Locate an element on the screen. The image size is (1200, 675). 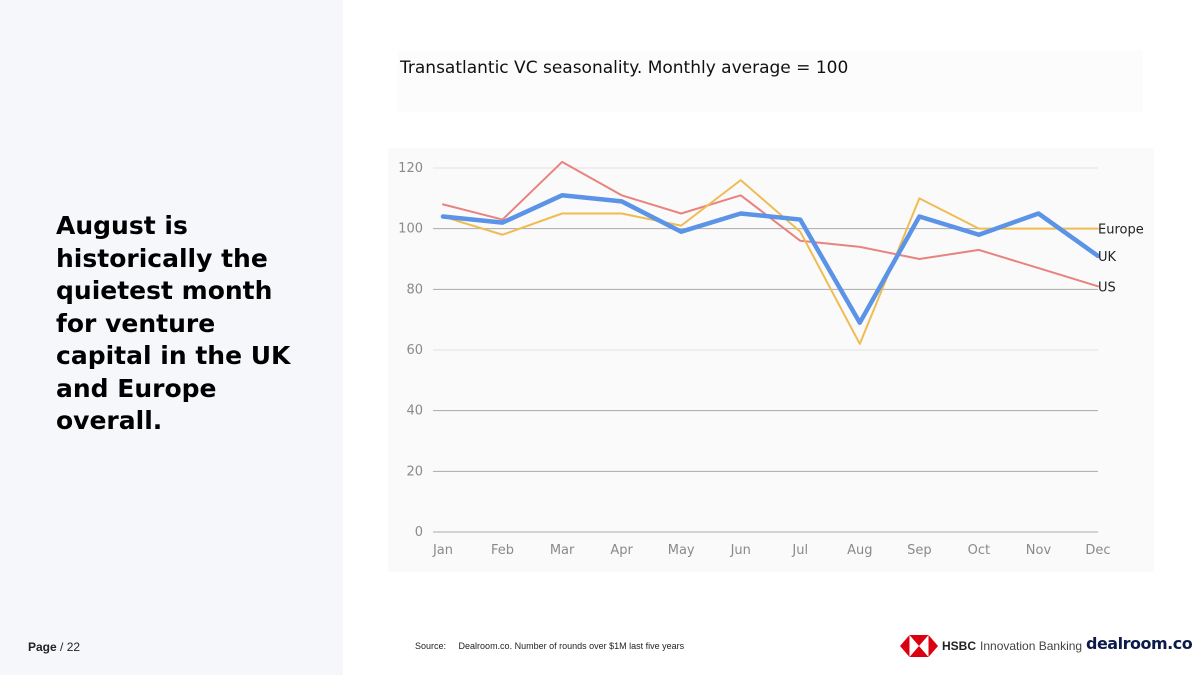
series-line-uk is located at coordinates (770, 259).